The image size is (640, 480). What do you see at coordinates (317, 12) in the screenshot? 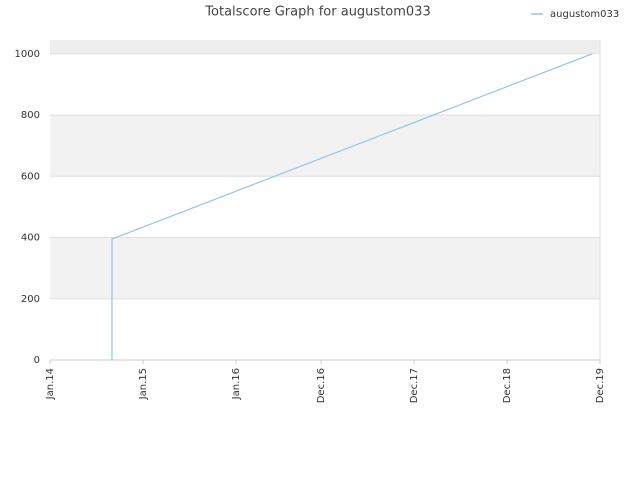
I see `chart-title: Totalscore Graph for augustom033` at bounding box center [317, 12].